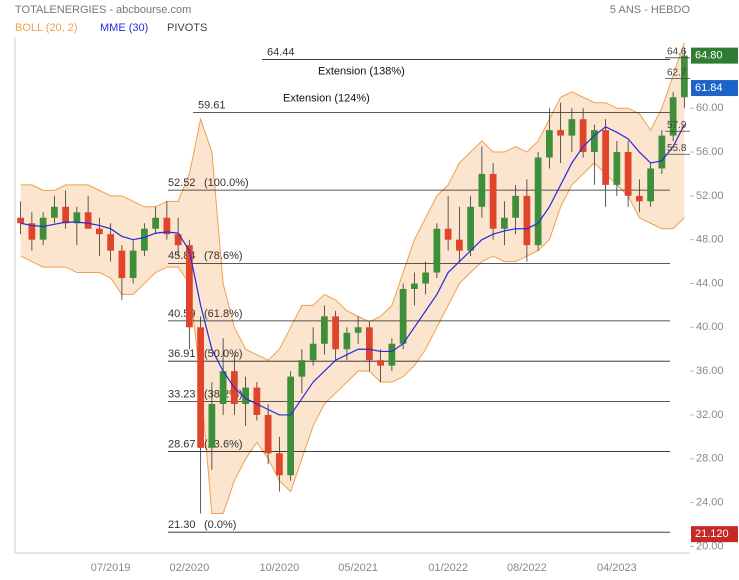 The height and width of the screenshot is (580, 739). I want to click on y-tick-label: 40.00, so click(710, 327).